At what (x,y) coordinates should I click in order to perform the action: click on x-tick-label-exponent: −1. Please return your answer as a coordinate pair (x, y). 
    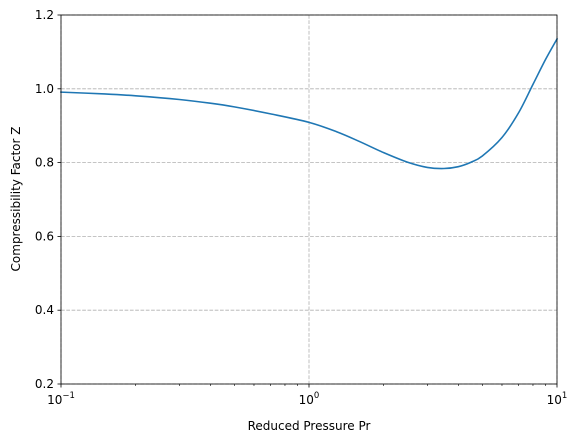
    Looking at the image, I should click on (68, 396).